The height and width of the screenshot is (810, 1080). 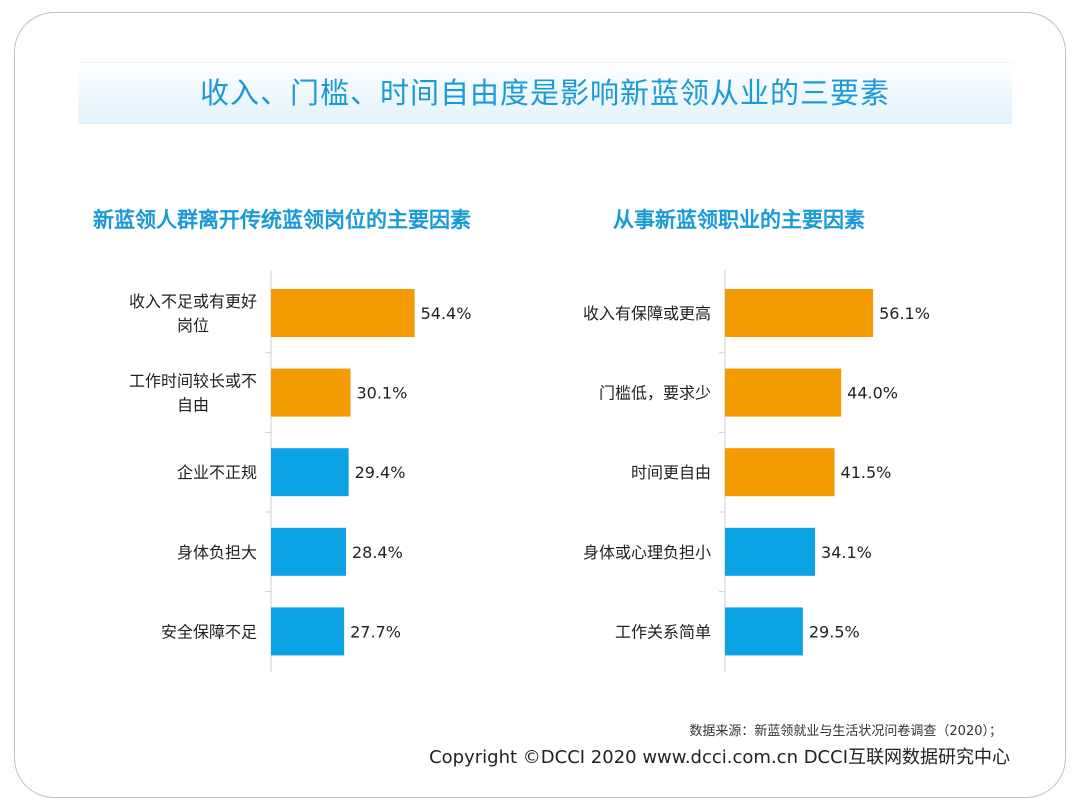 What do you see at coordinates (655, 393) in the screenshot?
I see `right-category-label-1: 门槛低，要求少` at bounding box center [655, 393].